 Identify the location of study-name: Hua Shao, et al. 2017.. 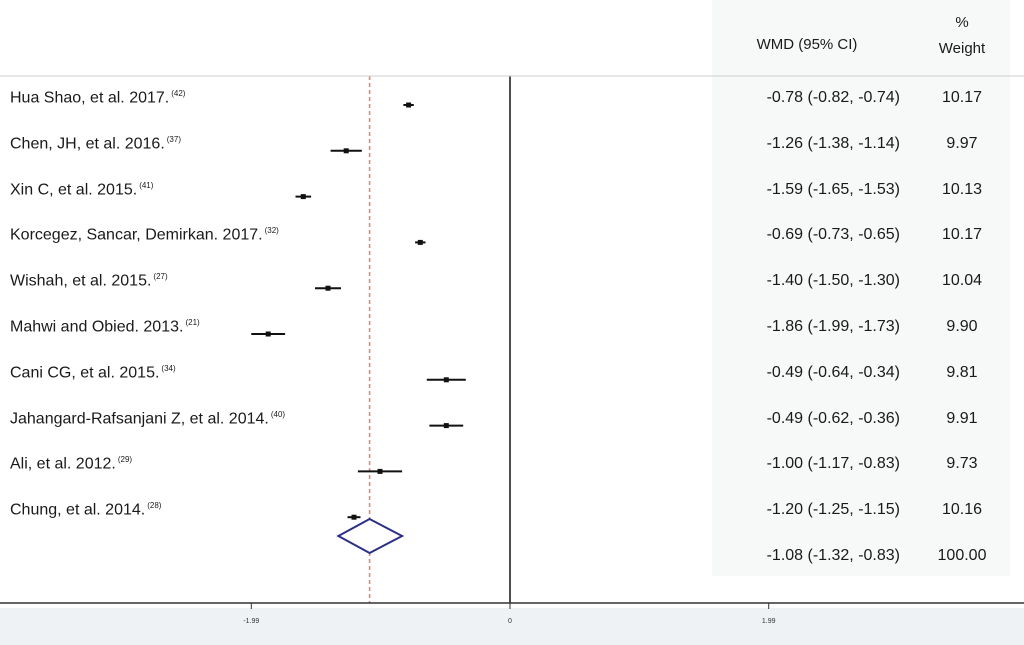
(90, 98).